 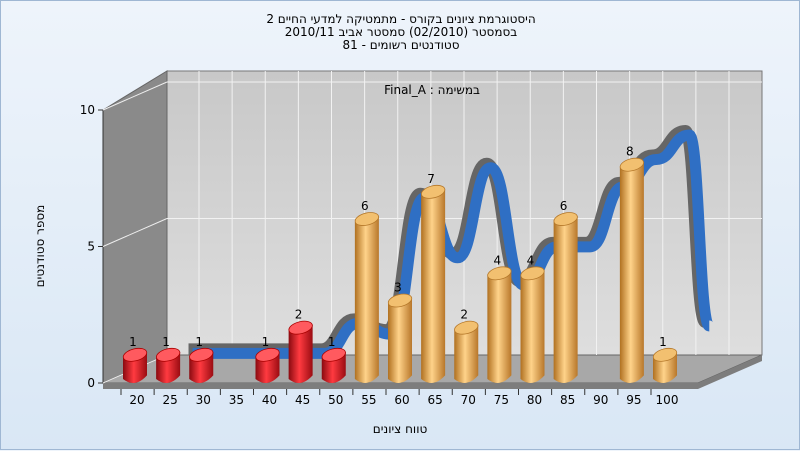 What do you see at coordinates (401, 45) in the screenshot?
I see `chart-registered-count: סטודנטים רשומים - 81` at bounding box center [401, 45].